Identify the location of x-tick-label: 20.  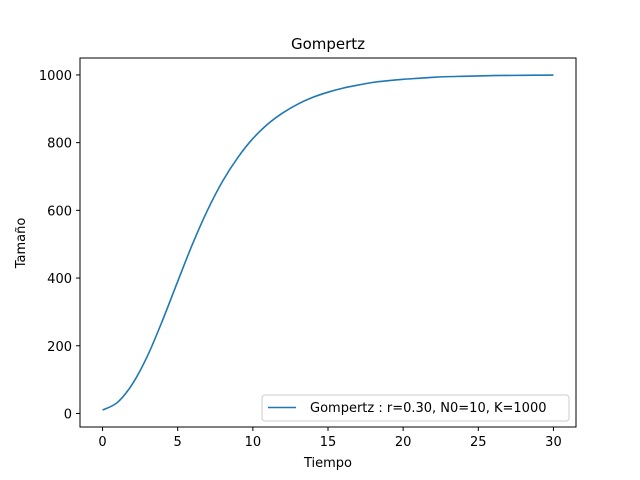
(403, 442).